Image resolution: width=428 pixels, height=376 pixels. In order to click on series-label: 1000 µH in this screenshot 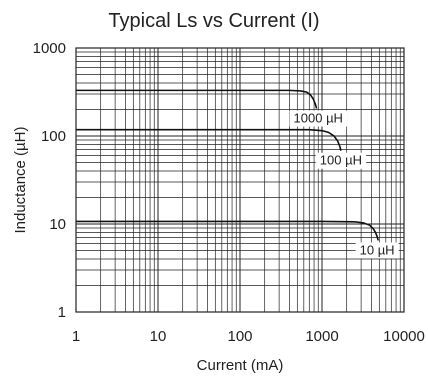, I will do `click(318, 118)`.